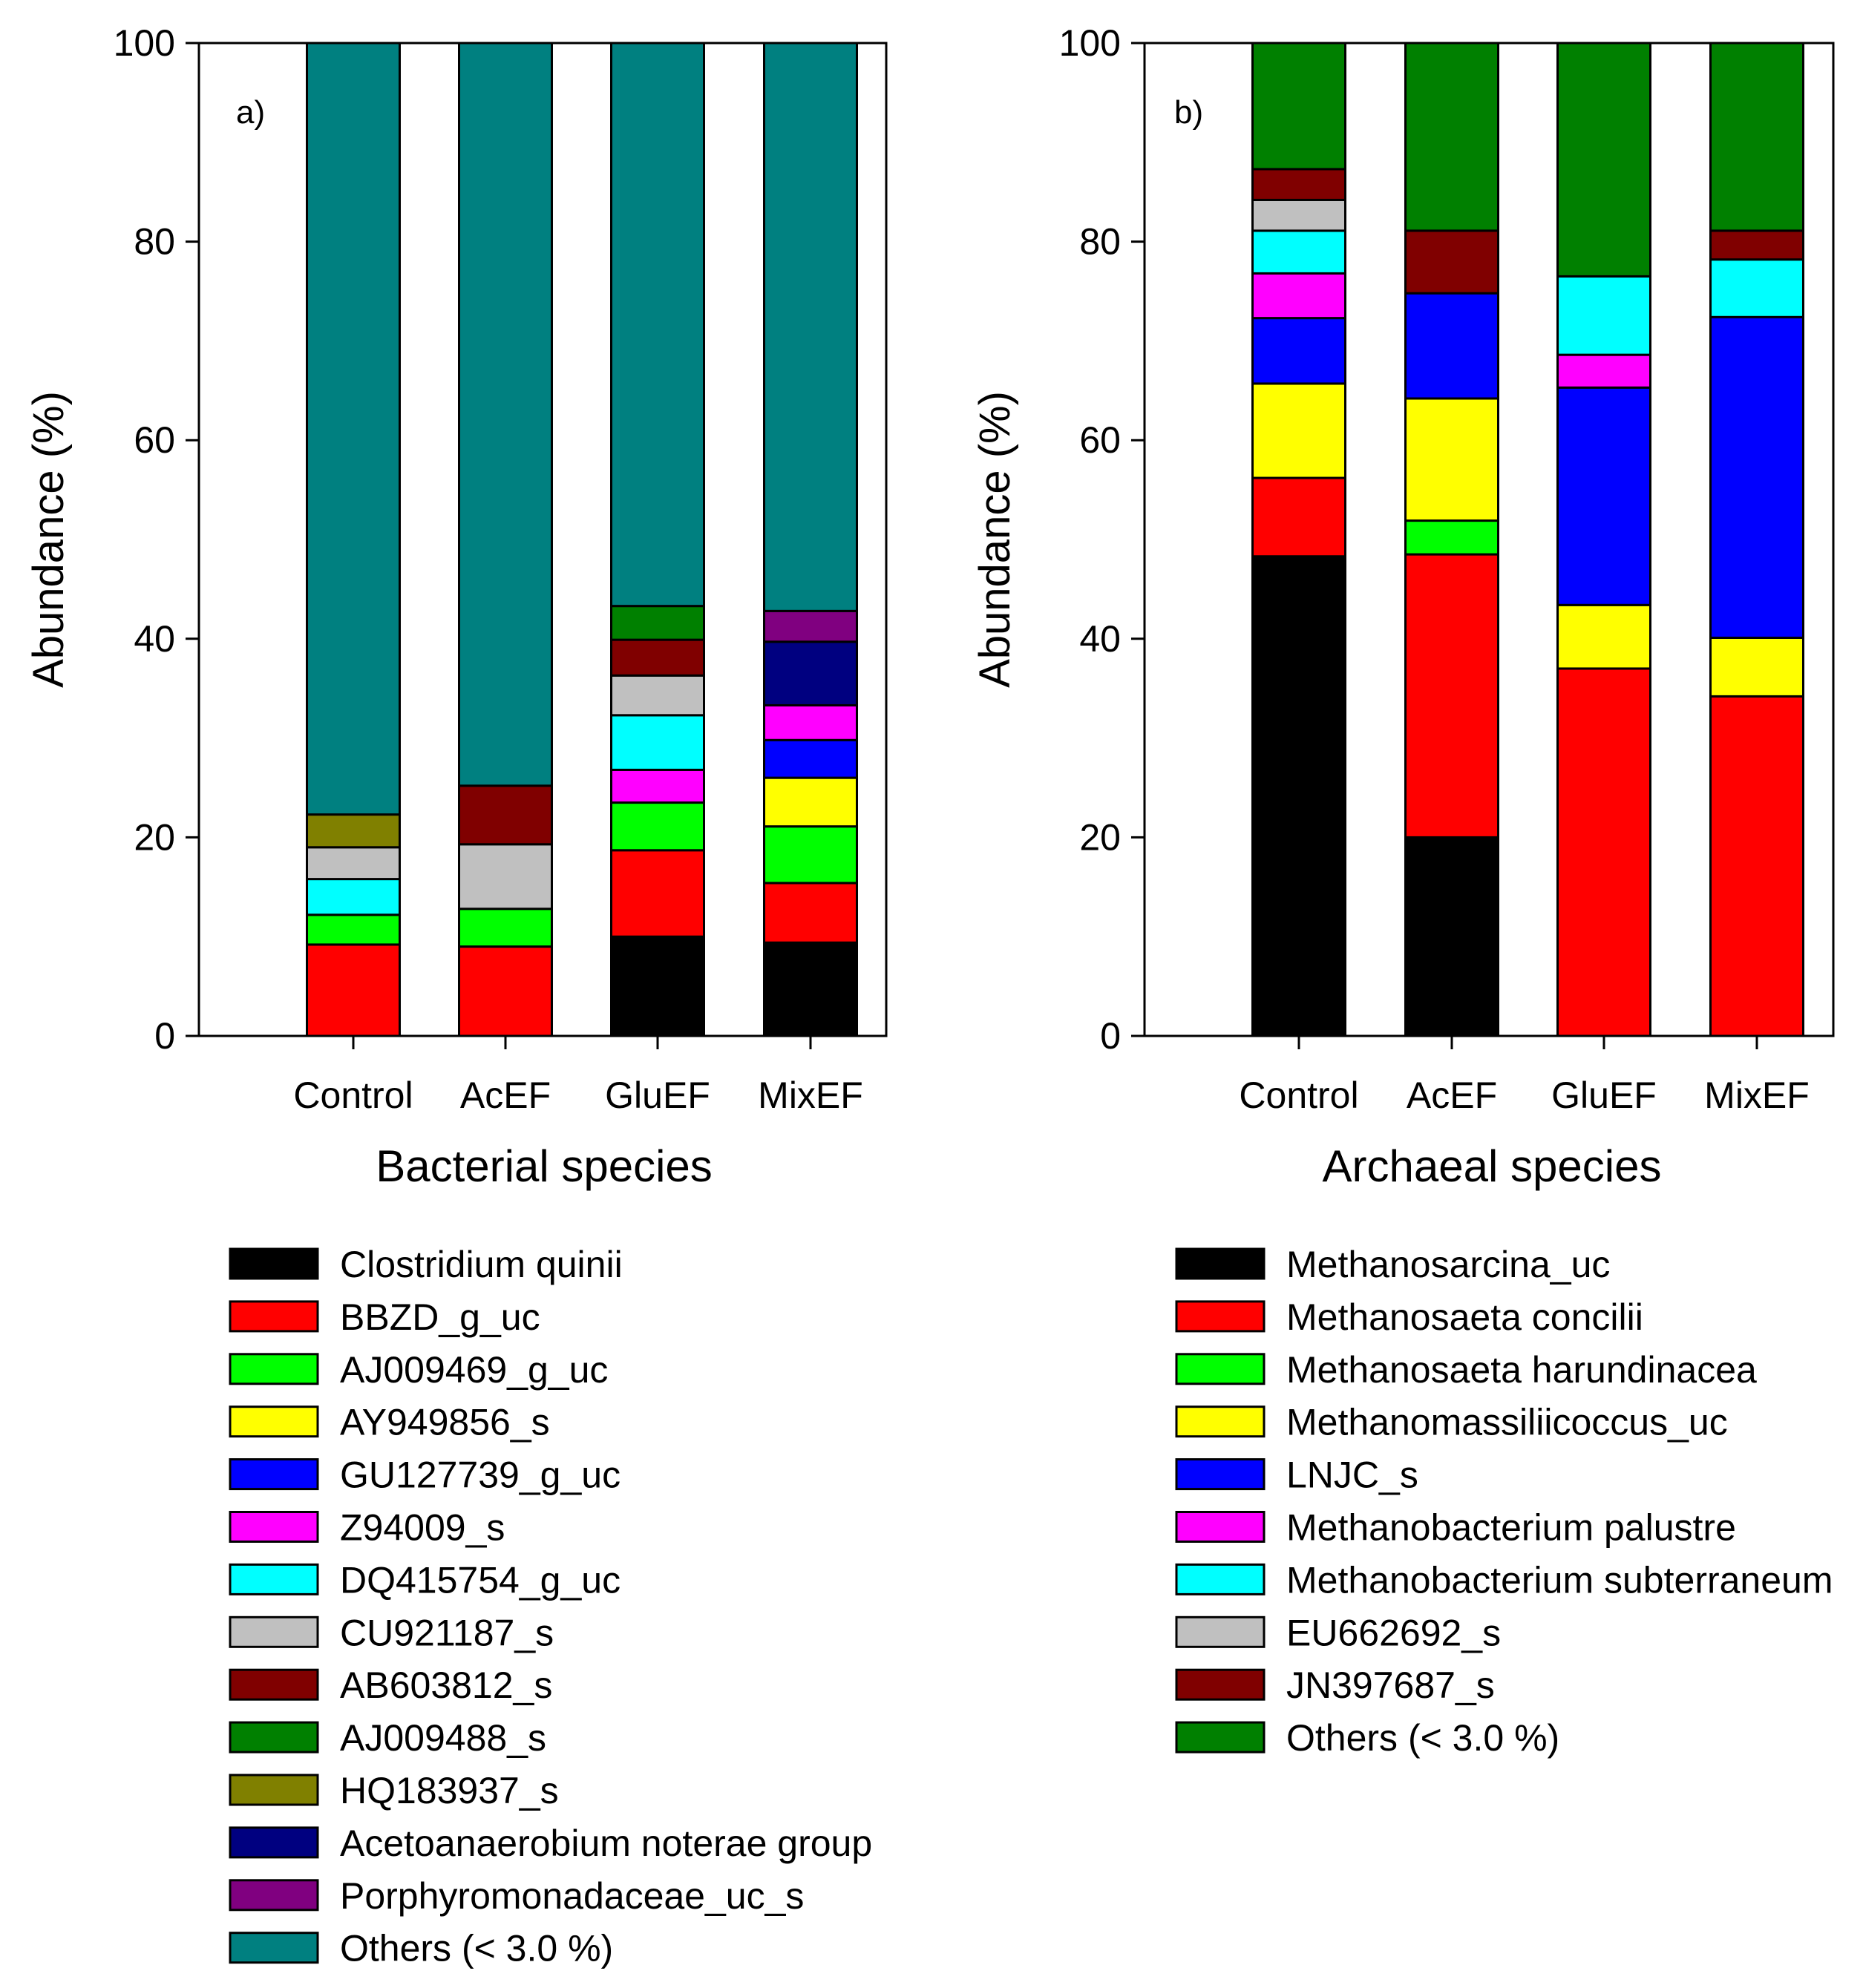 The width and height of the screenshot is (1863, 1988). Describe the element at coordinates (476, 1948) in the screenshot. I see `legend-label: Others (< 3.0 %)` at that location.